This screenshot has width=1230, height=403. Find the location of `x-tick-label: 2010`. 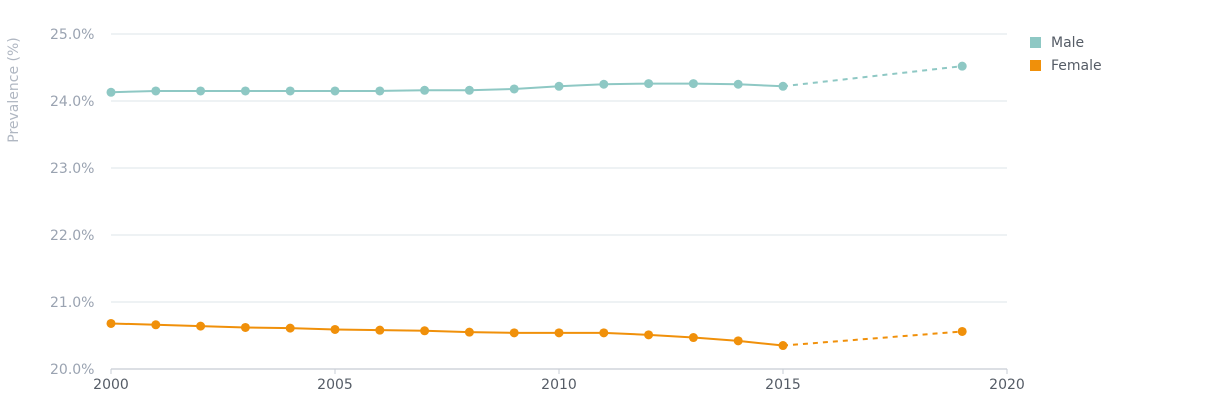

x-tick-label: 2010 is located at coordinates (559, 385).